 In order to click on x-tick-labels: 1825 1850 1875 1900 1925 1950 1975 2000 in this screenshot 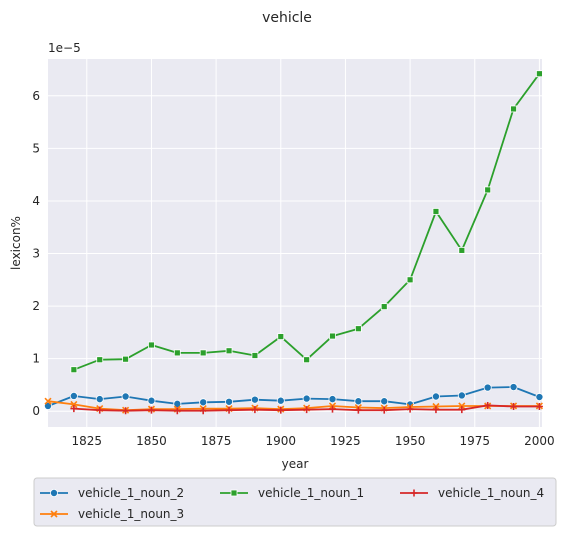, I will do `click(313, 441)`.